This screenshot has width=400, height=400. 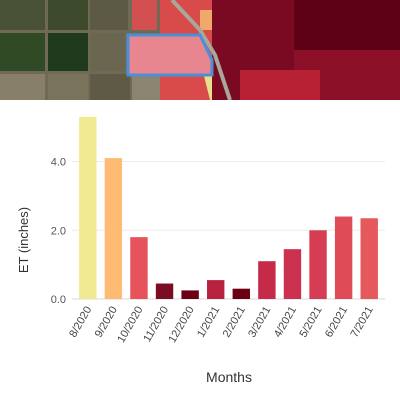 I want to click on x-tick-label: 2/2021, so click(x=234, y=322).